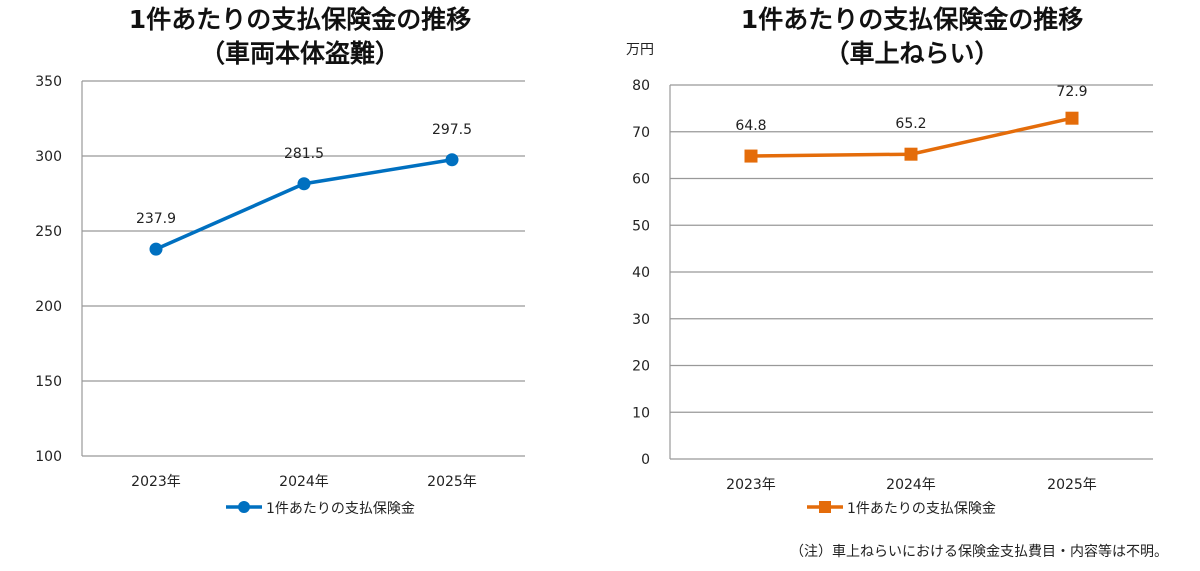  Describe the element at coordinates (48, 382) in the screenshot. I see `y-tick-label: 150` at that location.